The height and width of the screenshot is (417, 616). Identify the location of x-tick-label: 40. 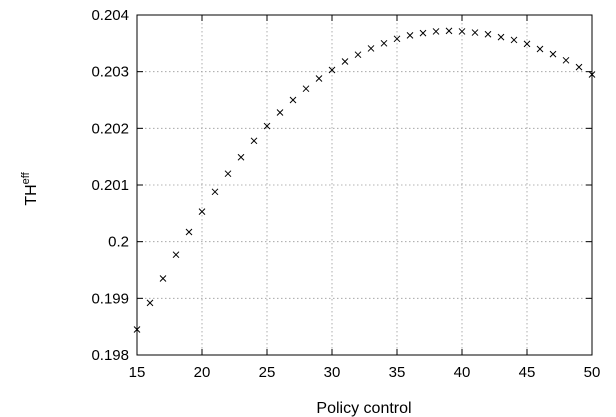
(462, 372).